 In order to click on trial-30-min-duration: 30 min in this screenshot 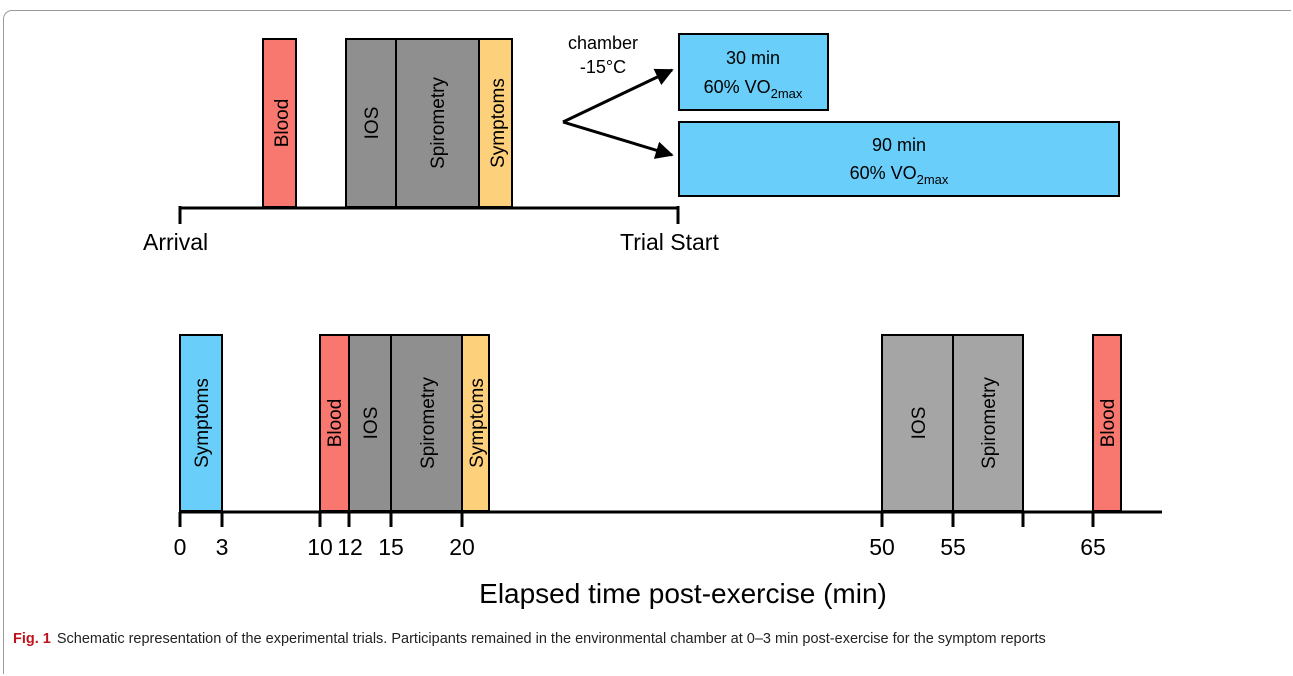, I will do `click(753, 58)`.